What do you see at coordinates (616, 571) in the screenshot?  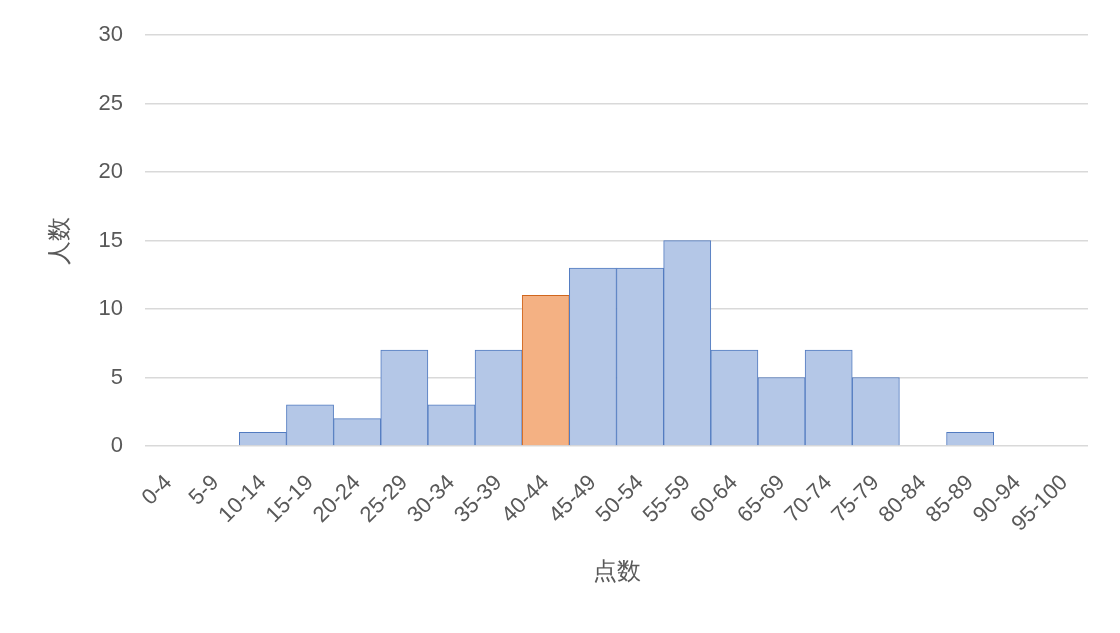 I see `x-axis-title: 点数` at bounding box center [616, 571].